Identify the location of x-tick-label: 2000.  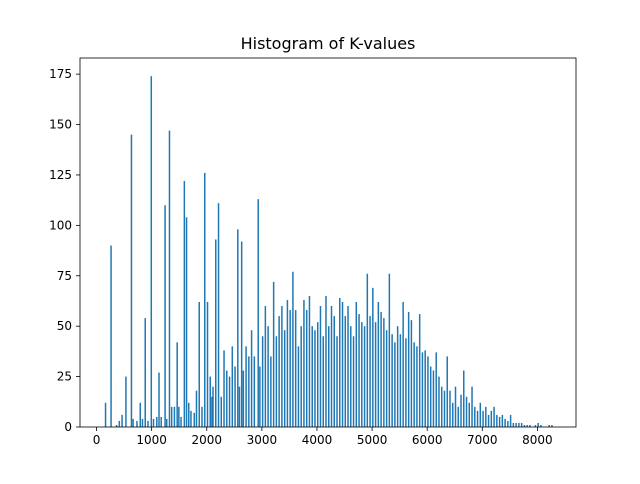
(206, 440).